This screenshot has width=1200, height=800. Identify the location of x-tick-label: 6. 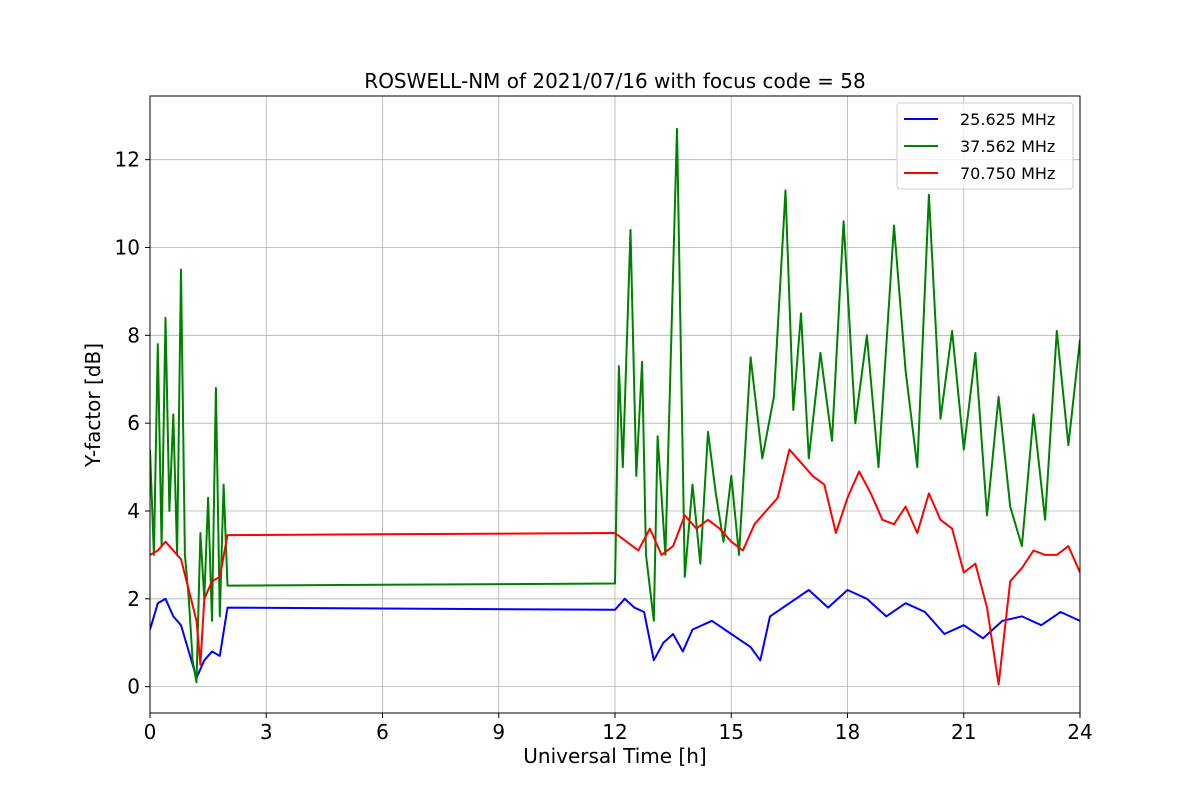
(382, 732).